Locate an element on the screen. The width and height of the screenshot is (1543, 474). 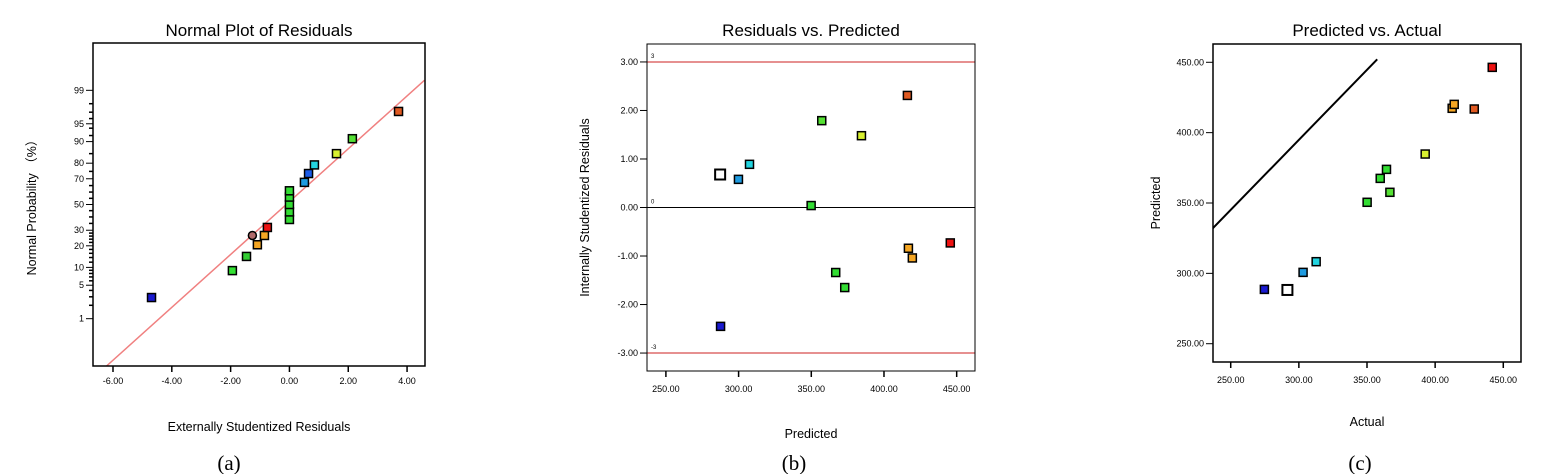
y-tick-label: 5 is located at coordinates (81, 285).